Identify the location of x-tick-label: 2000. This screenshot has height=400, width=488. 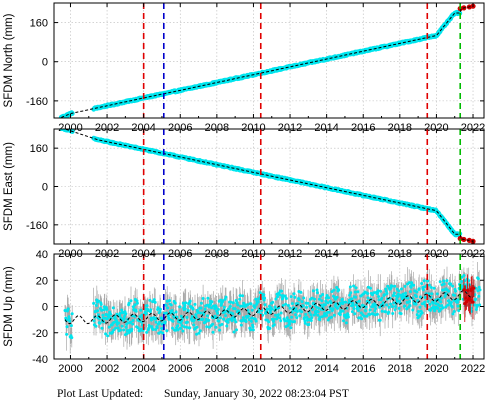
(70, 369).